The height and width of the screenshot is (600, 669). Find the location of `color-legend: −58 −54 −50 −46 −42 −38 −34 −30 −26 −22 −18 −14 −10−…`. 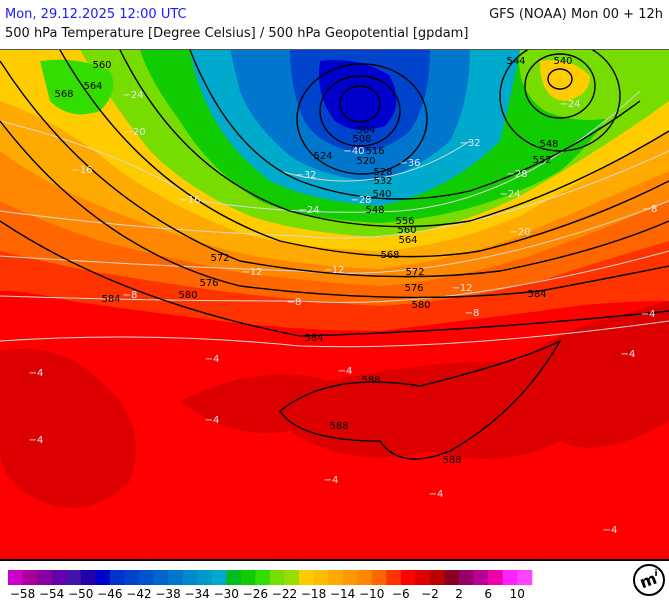

color-legend: −58 −54 −50 −46 −42 −38 −34 −30 −26 −22 −18 −14 −10−… is located at coordinates (270, 585).